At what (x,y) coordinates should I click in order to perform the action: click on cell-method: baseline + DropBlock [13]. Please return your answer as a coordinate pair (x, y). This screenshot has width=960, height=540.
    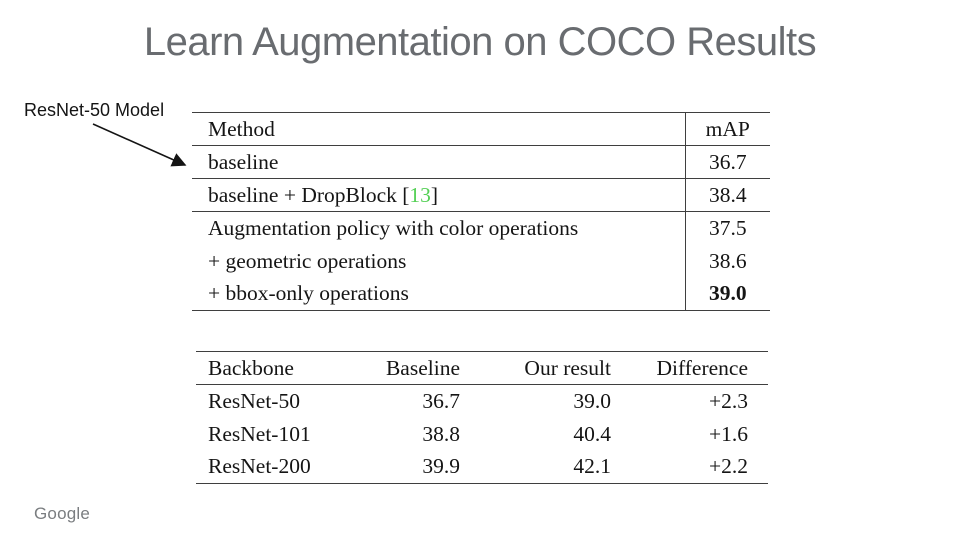
    Looking at the image, I should click on (438, 195).